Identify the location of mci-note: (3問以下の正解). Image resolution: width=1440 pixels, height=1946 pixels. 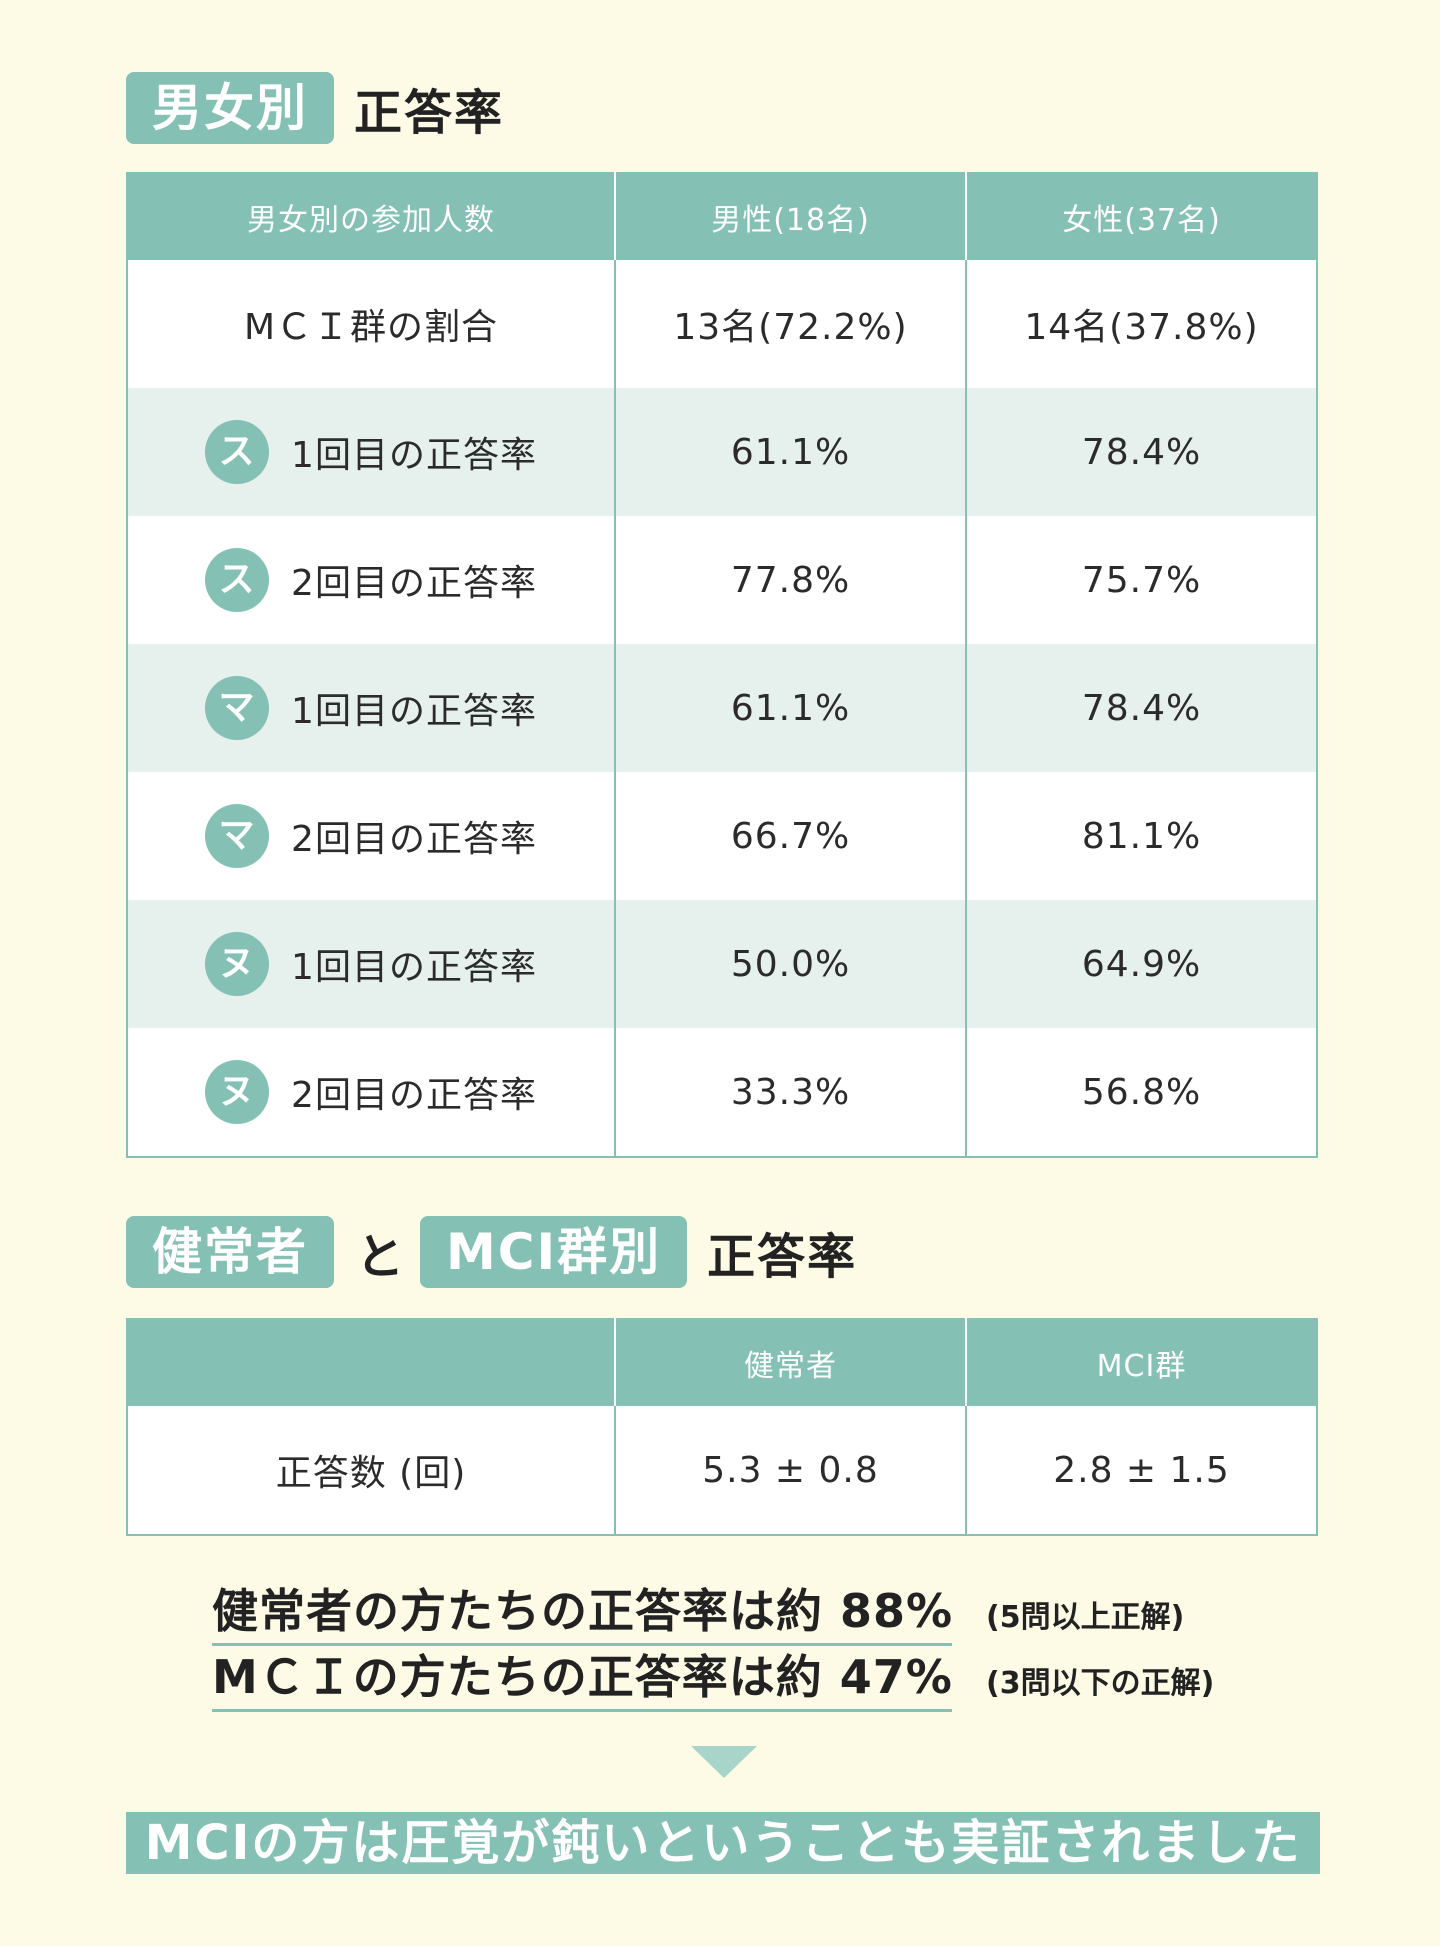
(1100, 1683).